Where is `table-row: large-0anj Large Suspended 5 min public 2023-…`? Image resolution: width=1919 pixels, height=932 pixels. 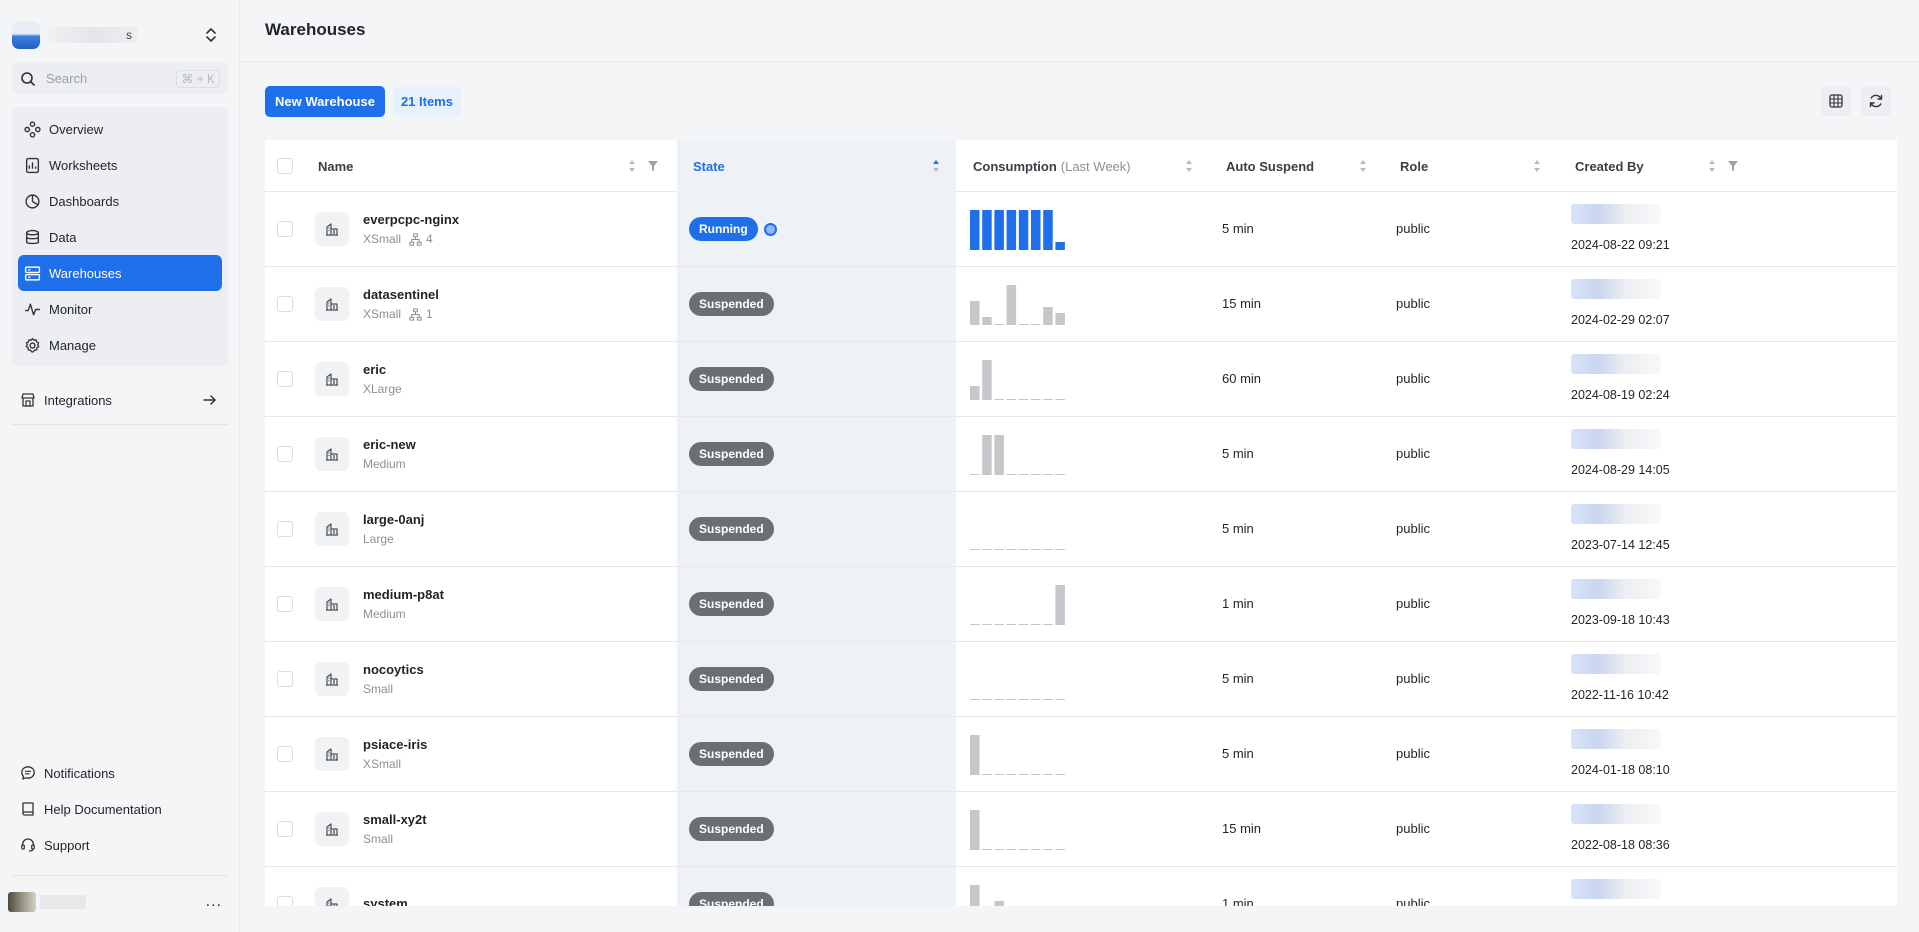
table-row: large-0anj Large Suspended 5 min public 2023-… is located at coordinates (1081, 529).